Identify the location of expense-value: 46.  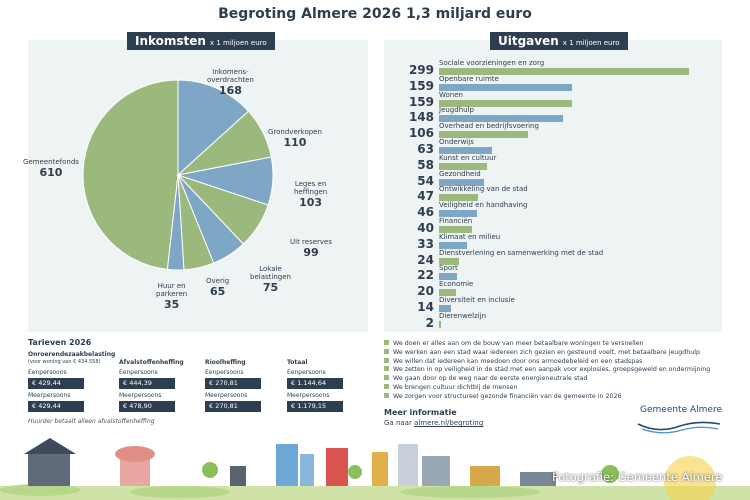
(425, 212).